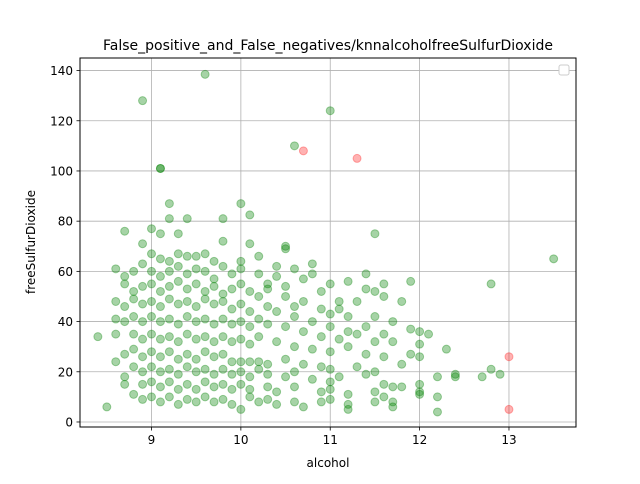  I want to click on y-axis-label: freeSulfurDioxide, so click(31, 242).